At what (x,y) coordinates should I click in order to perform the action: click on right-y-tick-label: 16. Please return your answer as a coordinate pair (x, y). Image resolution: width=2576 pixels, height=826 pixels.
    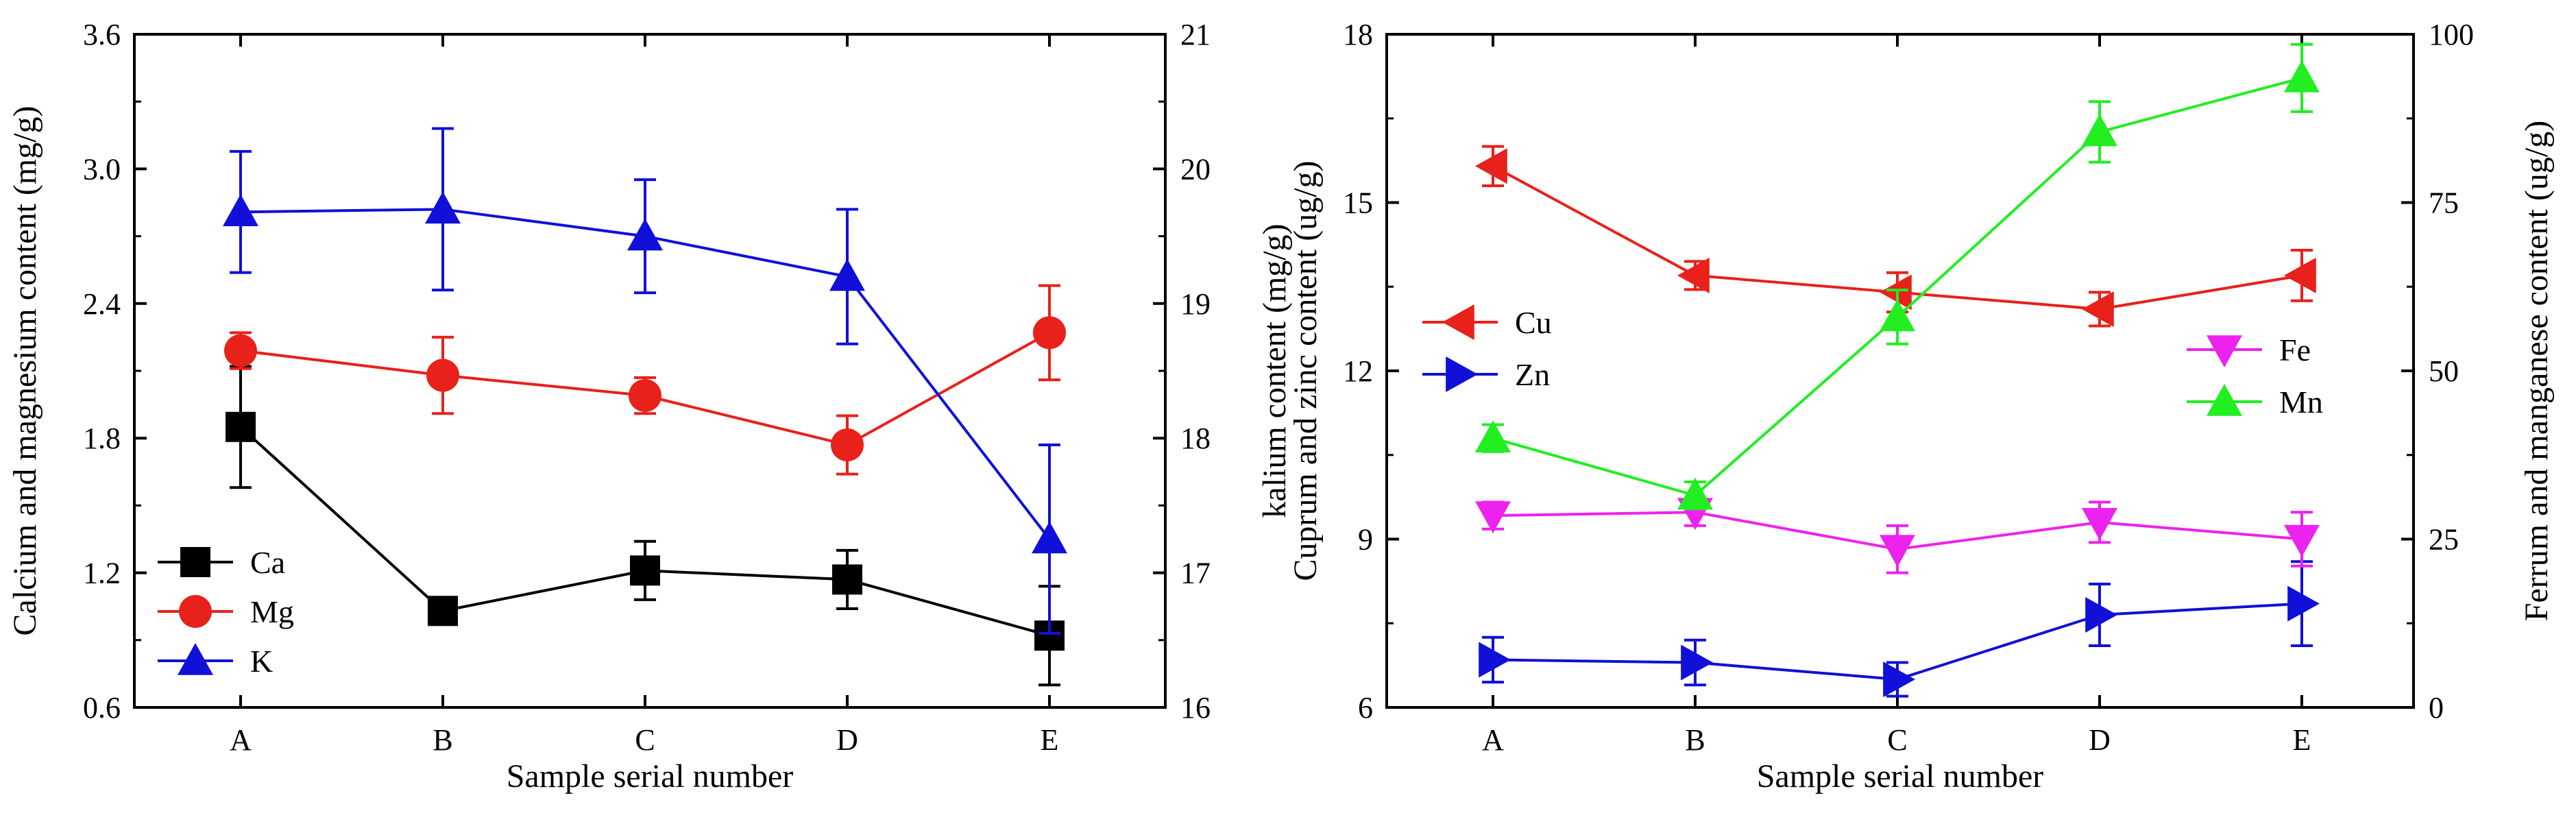
    Looking at the image, I should click on (1195, 708).